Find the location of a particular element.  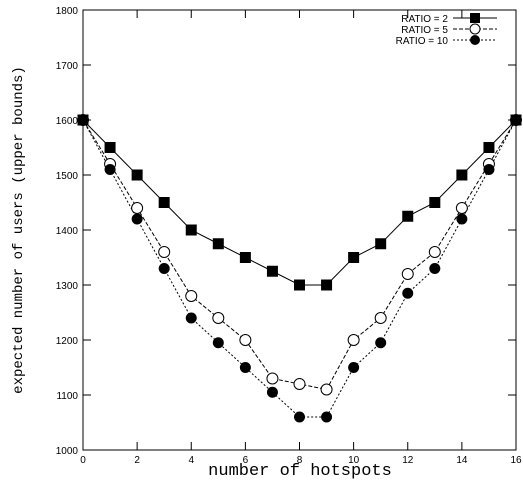

y-tick-label: 1600 is located at coordinates (67, 121).